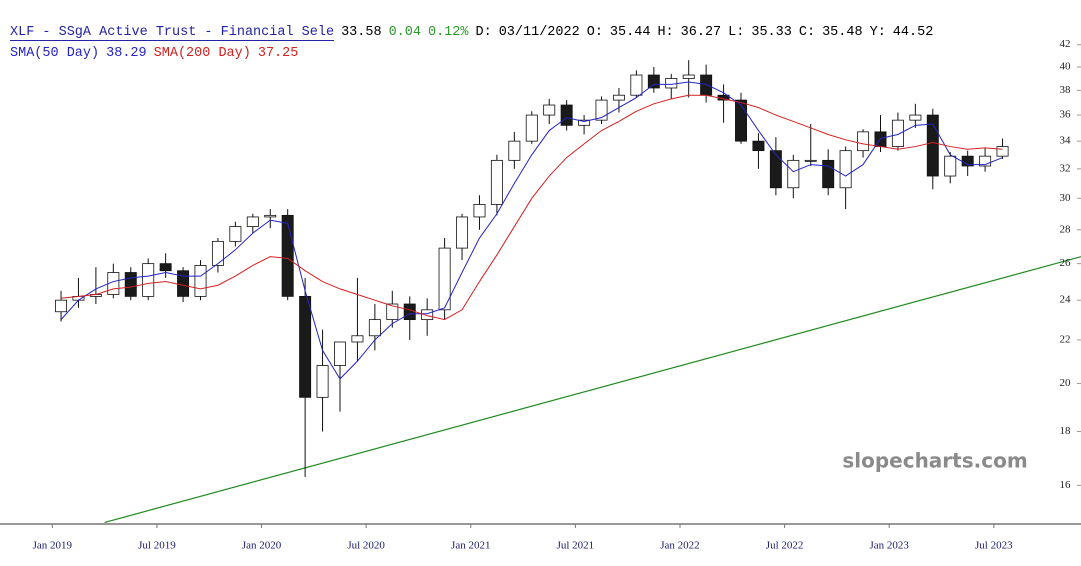 The image size is (1081, 566). Describe the element at coordinates (448, 32) in the screenshot. I see `change-pct: 0.12%` at that location.